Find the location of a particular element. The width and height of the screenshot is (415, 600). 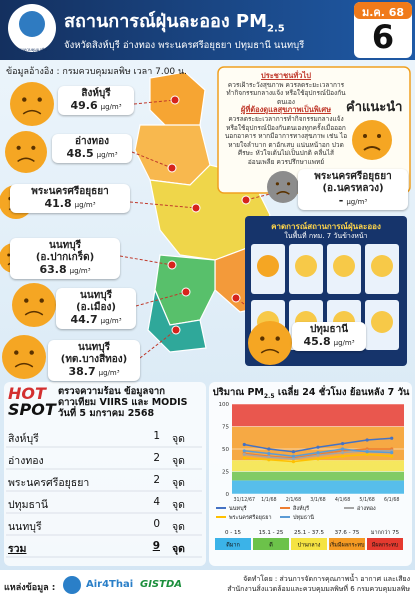

hotspot-province: นนทบุรี is located at coordinates (25, 527).